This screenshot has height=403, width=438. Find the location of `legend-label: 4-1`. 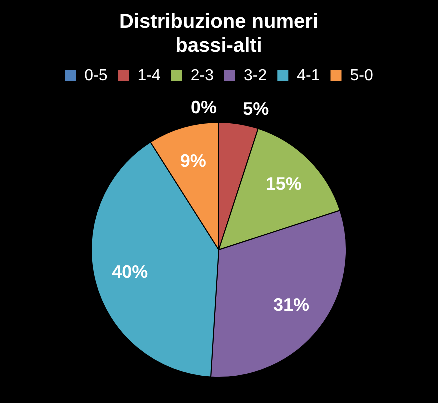

legend-label: 4-1 is located at coordinates (308, 75).